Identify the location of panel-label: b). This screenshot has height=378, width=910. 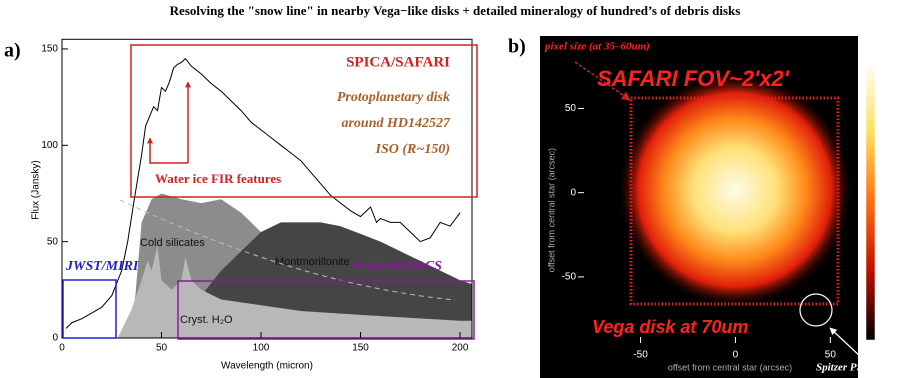
(517, 47).